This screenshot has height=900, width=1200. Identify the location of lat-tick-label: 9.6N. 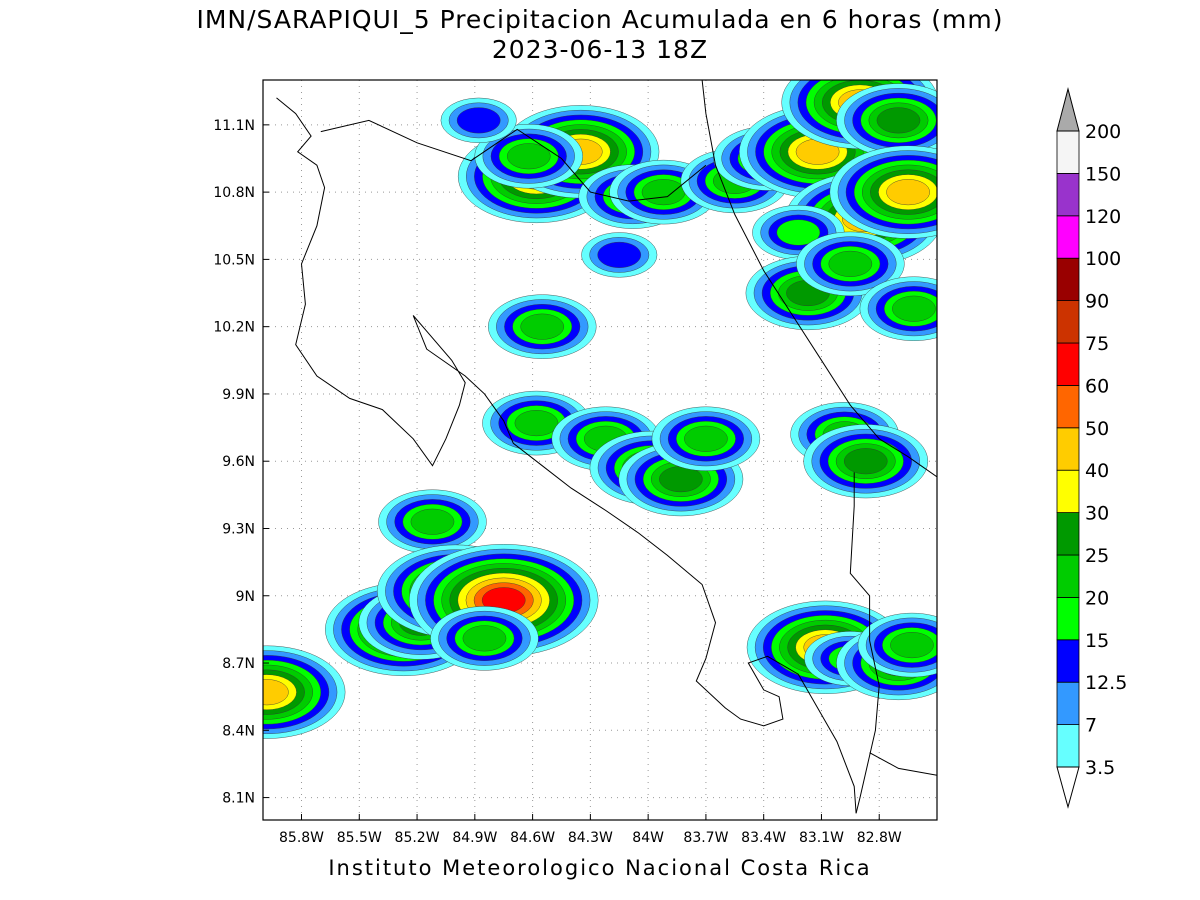
(238, 462).